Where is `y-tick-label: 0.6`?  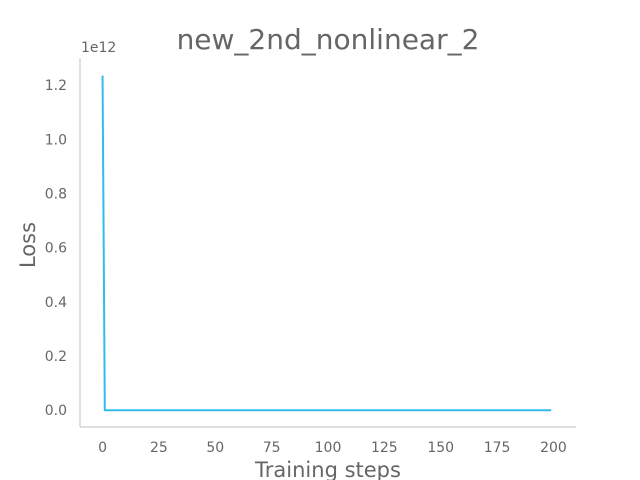
y-tick-label: 0.6 is located at coordinates (56, 249).